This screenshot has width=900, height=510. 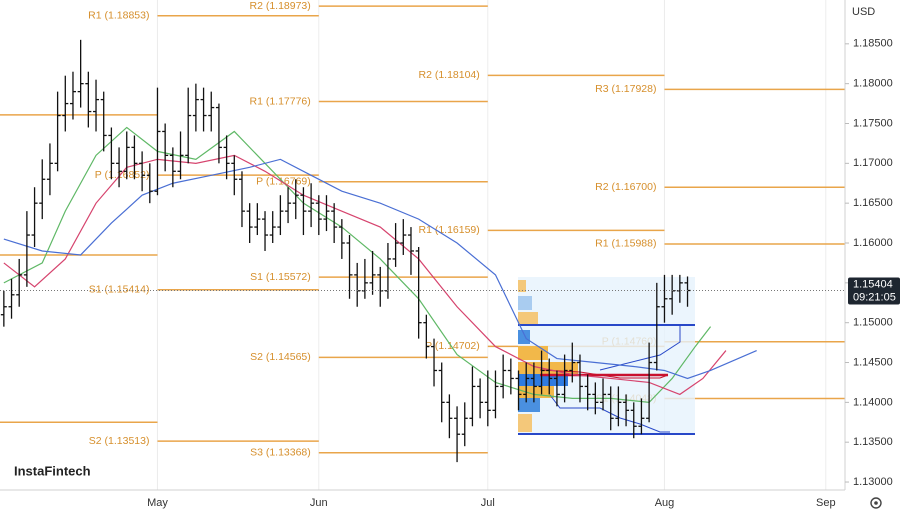 What do you see at coordinates (873, 44) in the screenshot?
I see `y-tick-label: 1.18500` at bounding box center [873, 44].